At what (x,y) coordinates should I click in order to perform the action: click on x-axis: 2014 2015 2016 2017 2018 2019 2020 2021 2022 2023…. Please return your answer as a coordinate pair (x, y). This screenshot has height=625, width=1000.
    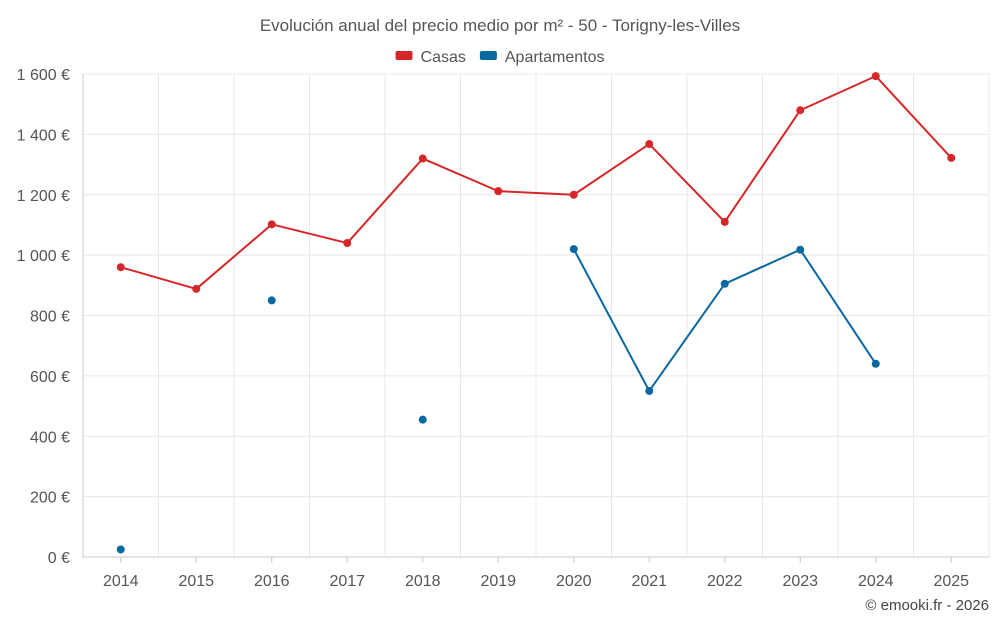
    Looking at the image, I should click on (536, 573).